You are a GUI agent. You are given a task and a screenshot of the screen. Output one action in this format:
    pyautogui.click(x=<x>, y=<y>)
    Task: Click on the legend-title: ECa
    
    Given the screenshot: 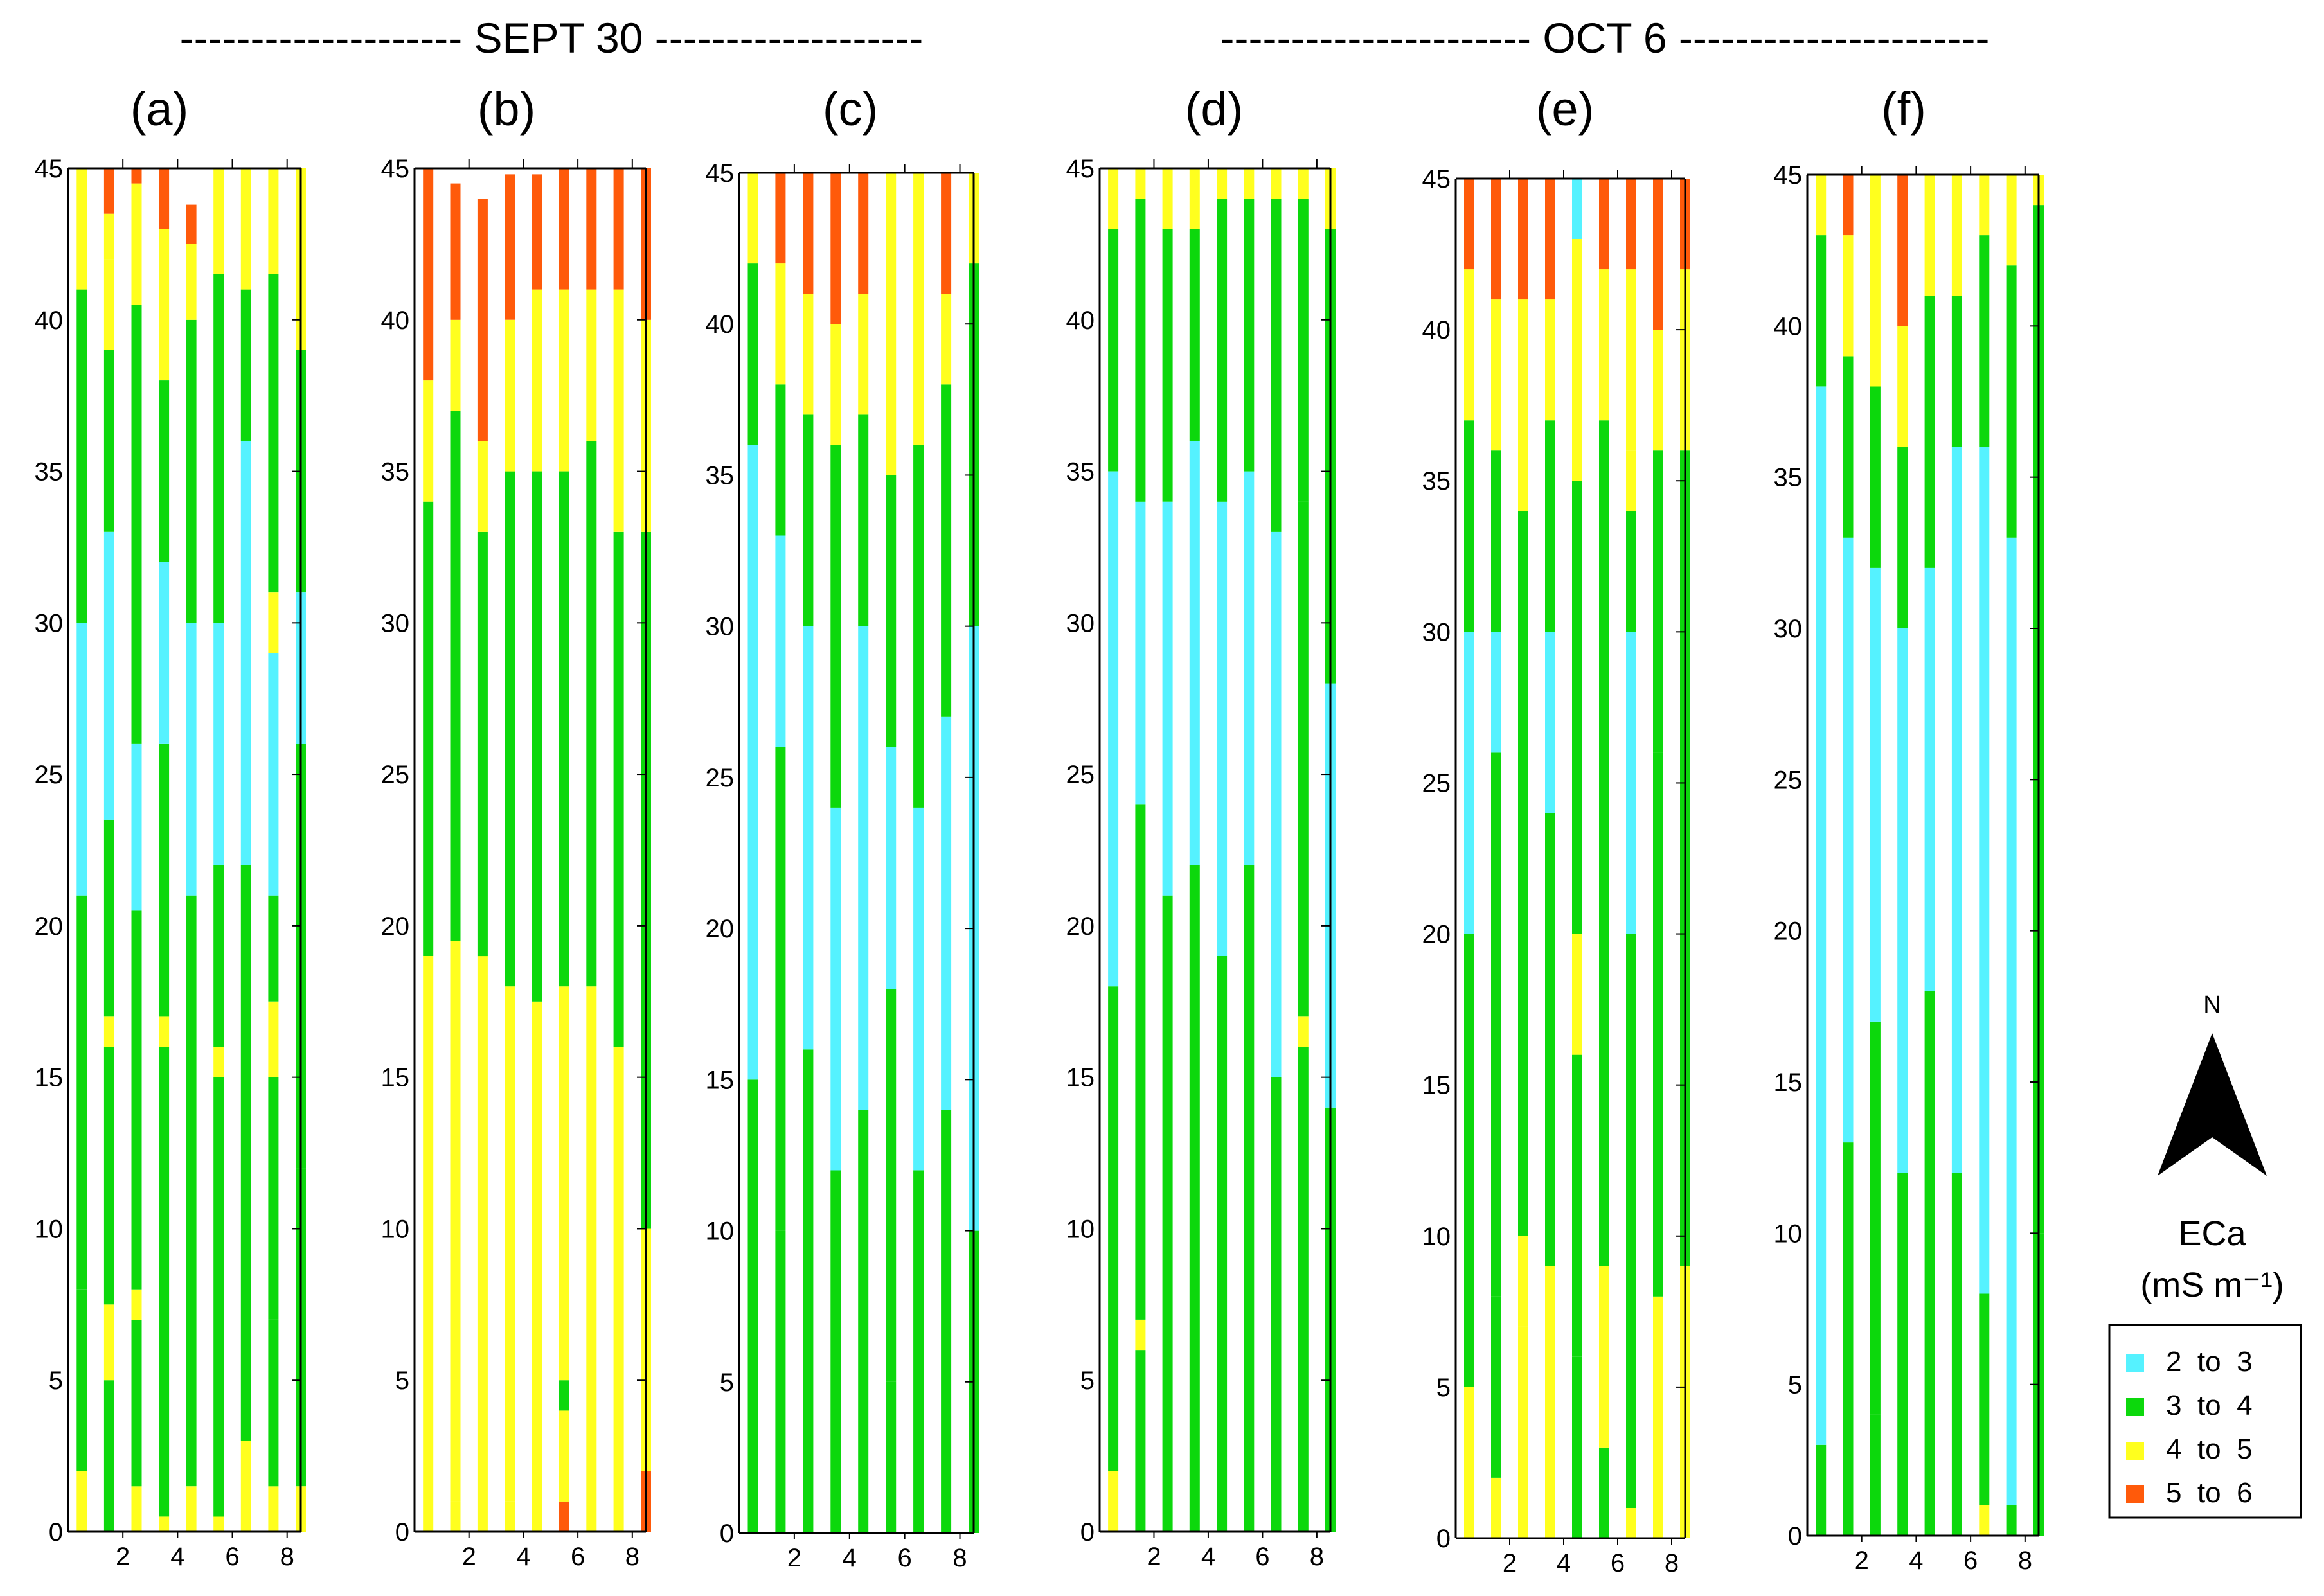 What is the action you would take?
    pyautogui.click(x=2212, y=1233)
    